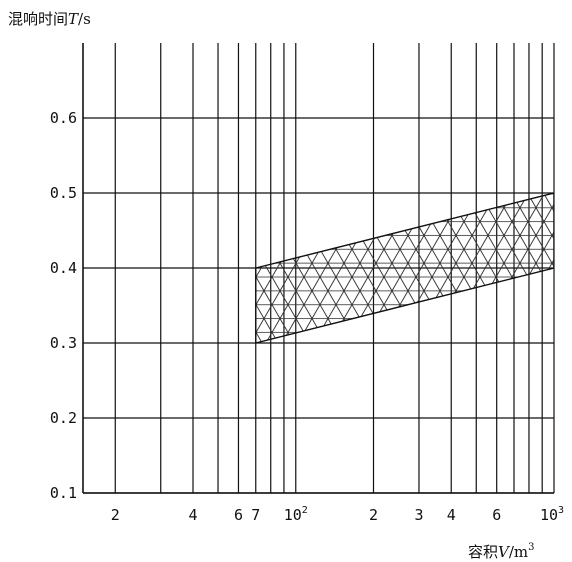  I want to click on x-tick-label: 7, so click(255, 515).